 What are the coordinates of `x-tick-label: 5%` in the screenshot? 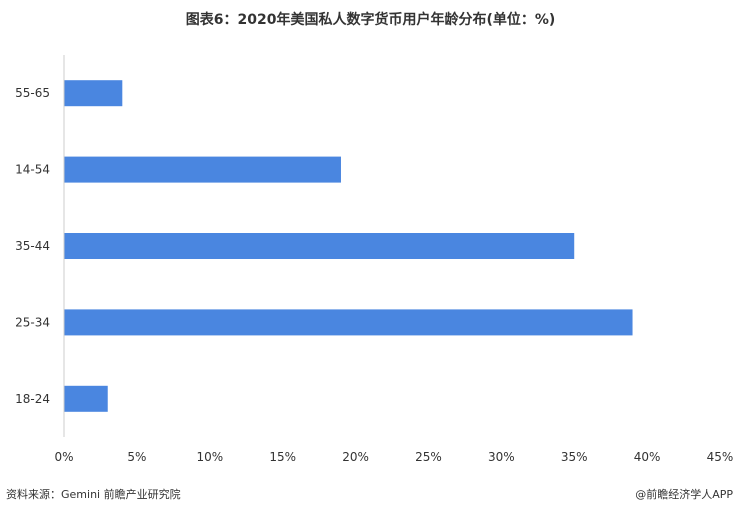 It's located at (136, 457).